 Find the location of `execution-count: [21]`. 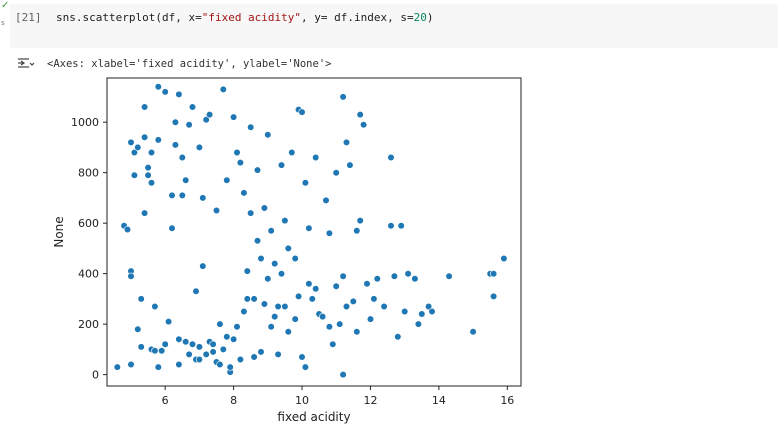

execution-count: [21] is located at coordinates (28, 17).